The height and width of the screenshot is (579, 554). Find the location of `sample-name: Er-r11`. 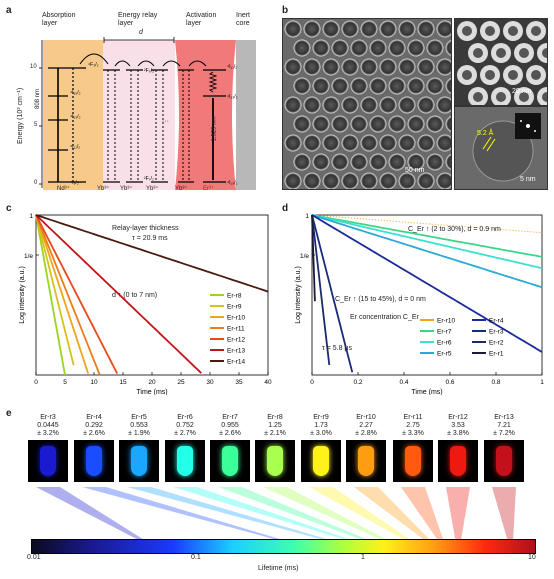

sample-name: Er-r11 is located at coordinates (413, 417).